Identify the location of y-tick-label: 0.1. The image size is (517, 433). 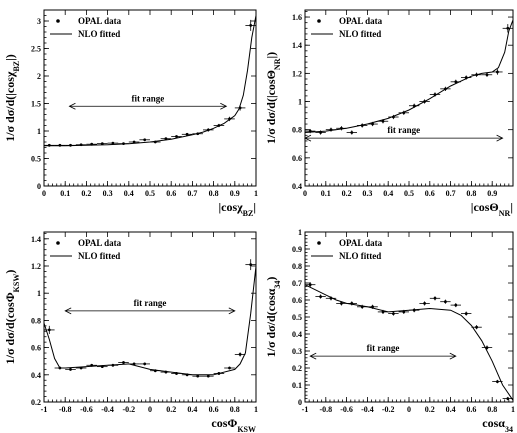
(297, 385).